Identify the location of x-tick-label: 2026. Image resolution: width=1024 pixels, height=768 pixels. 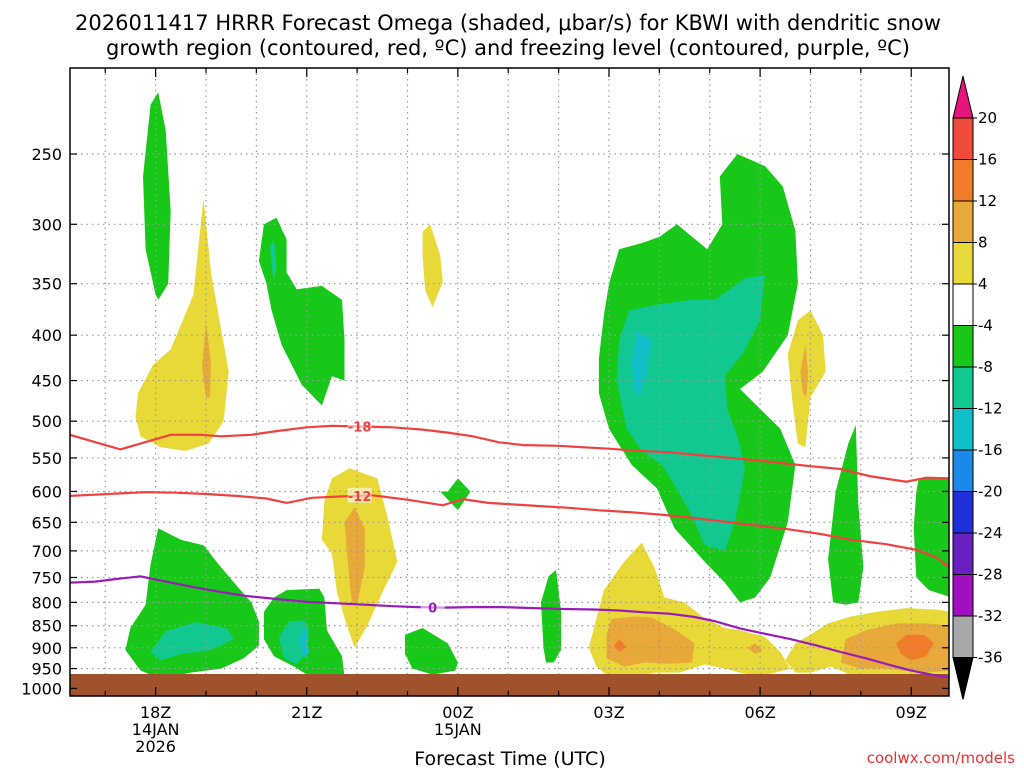
(155, 746).